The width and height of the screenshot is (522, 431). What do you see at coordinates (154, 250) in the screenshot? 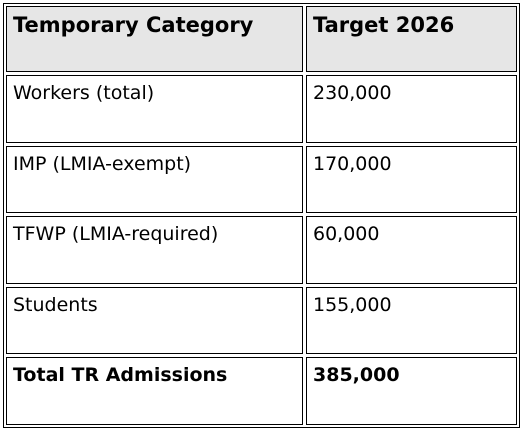
I see `cell-category: TFWP (LMIA-required)` at bounding box center [154, 250].